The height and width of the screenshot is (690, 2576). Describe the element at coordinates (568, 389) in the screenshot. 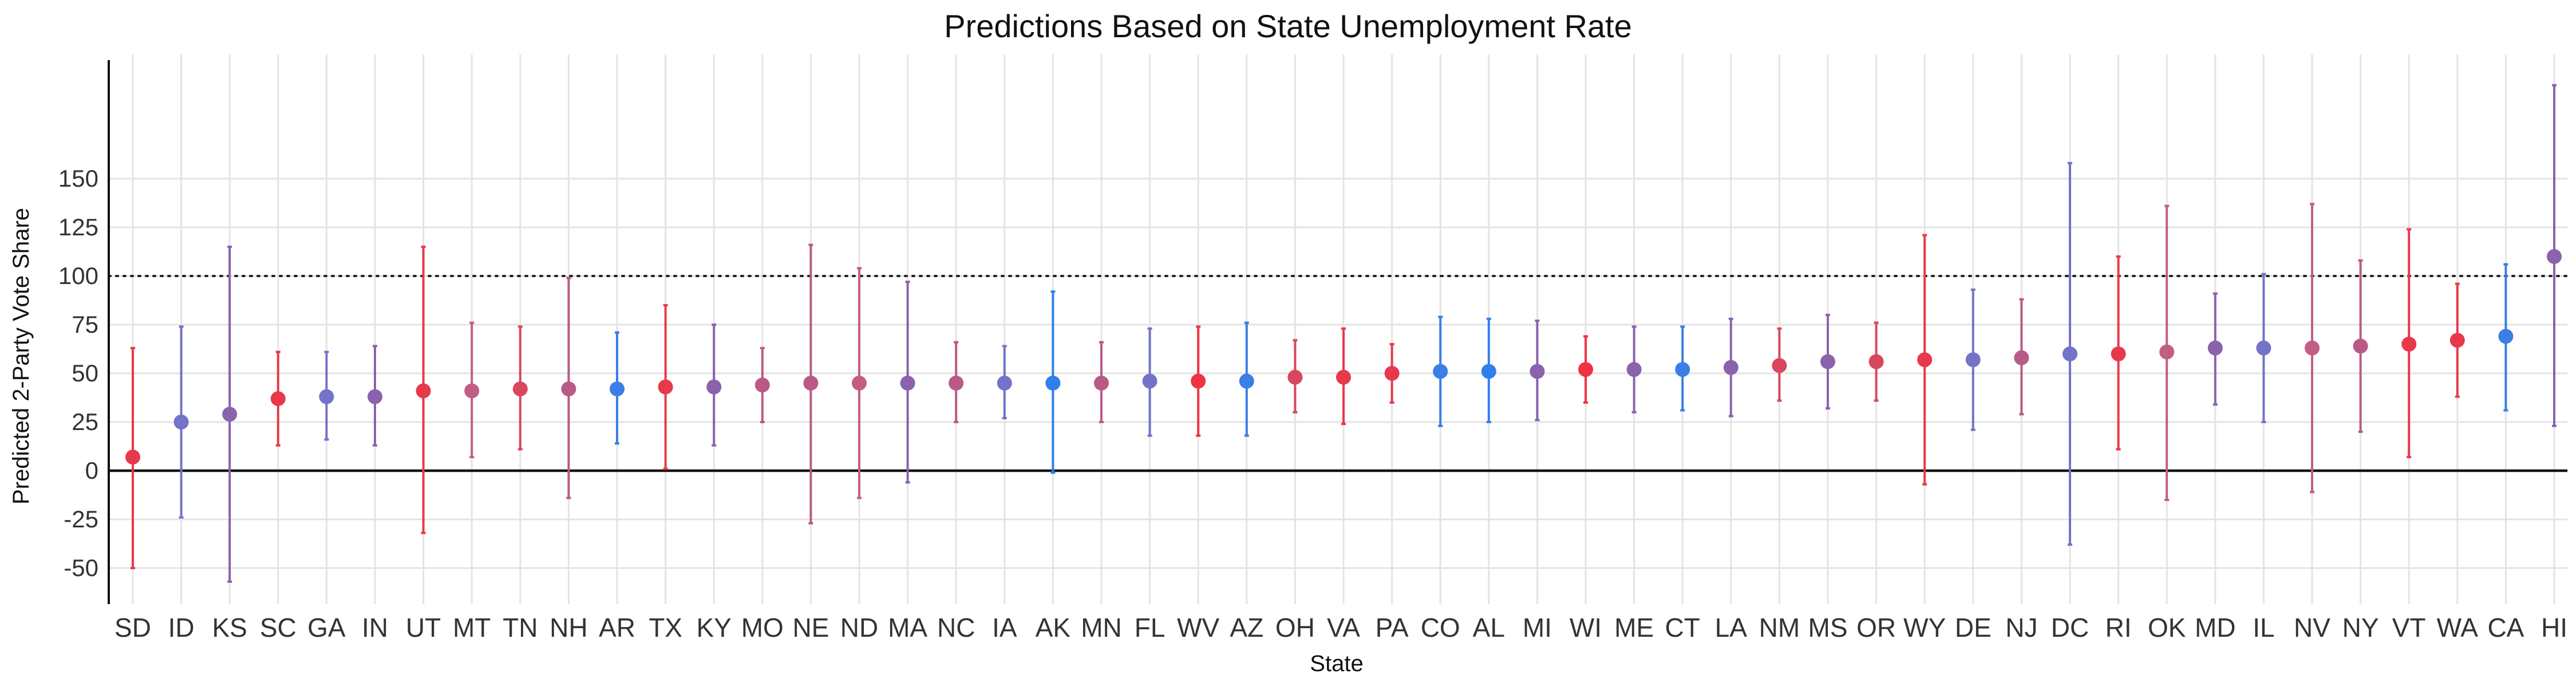

I see `data-point-nh` at that location.